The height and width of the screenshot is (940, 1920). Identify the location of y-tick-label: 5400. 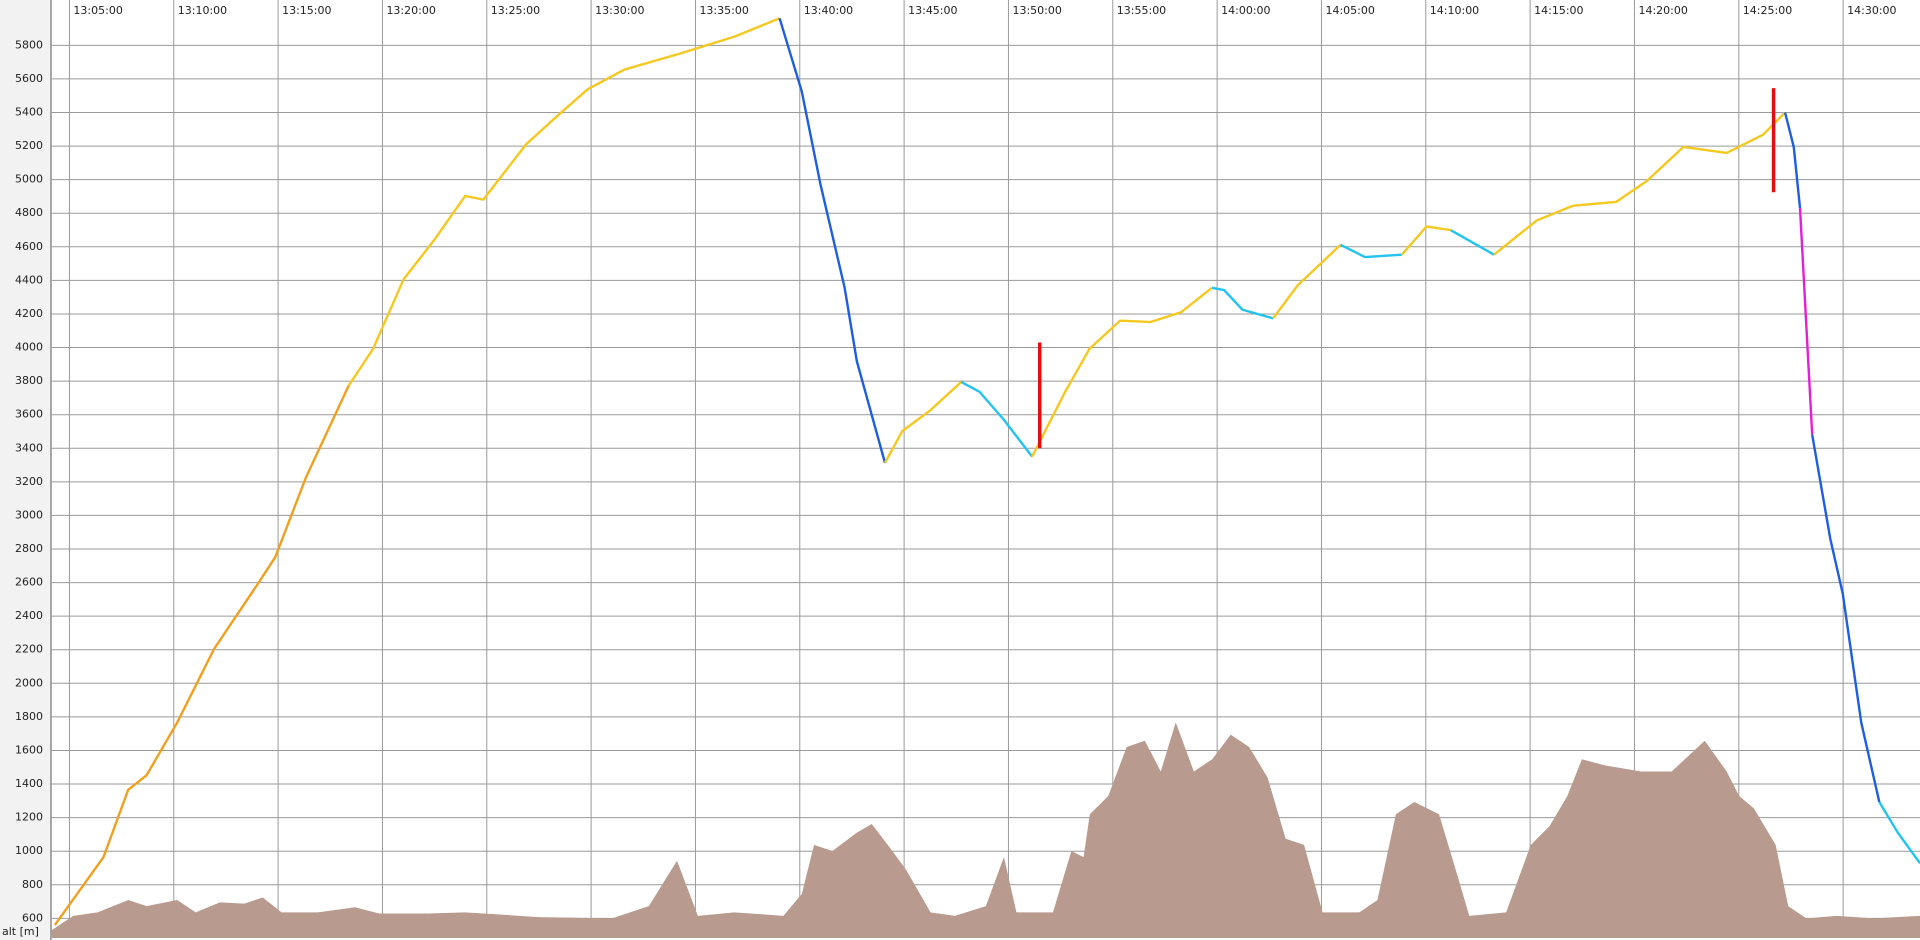
(29, 111).